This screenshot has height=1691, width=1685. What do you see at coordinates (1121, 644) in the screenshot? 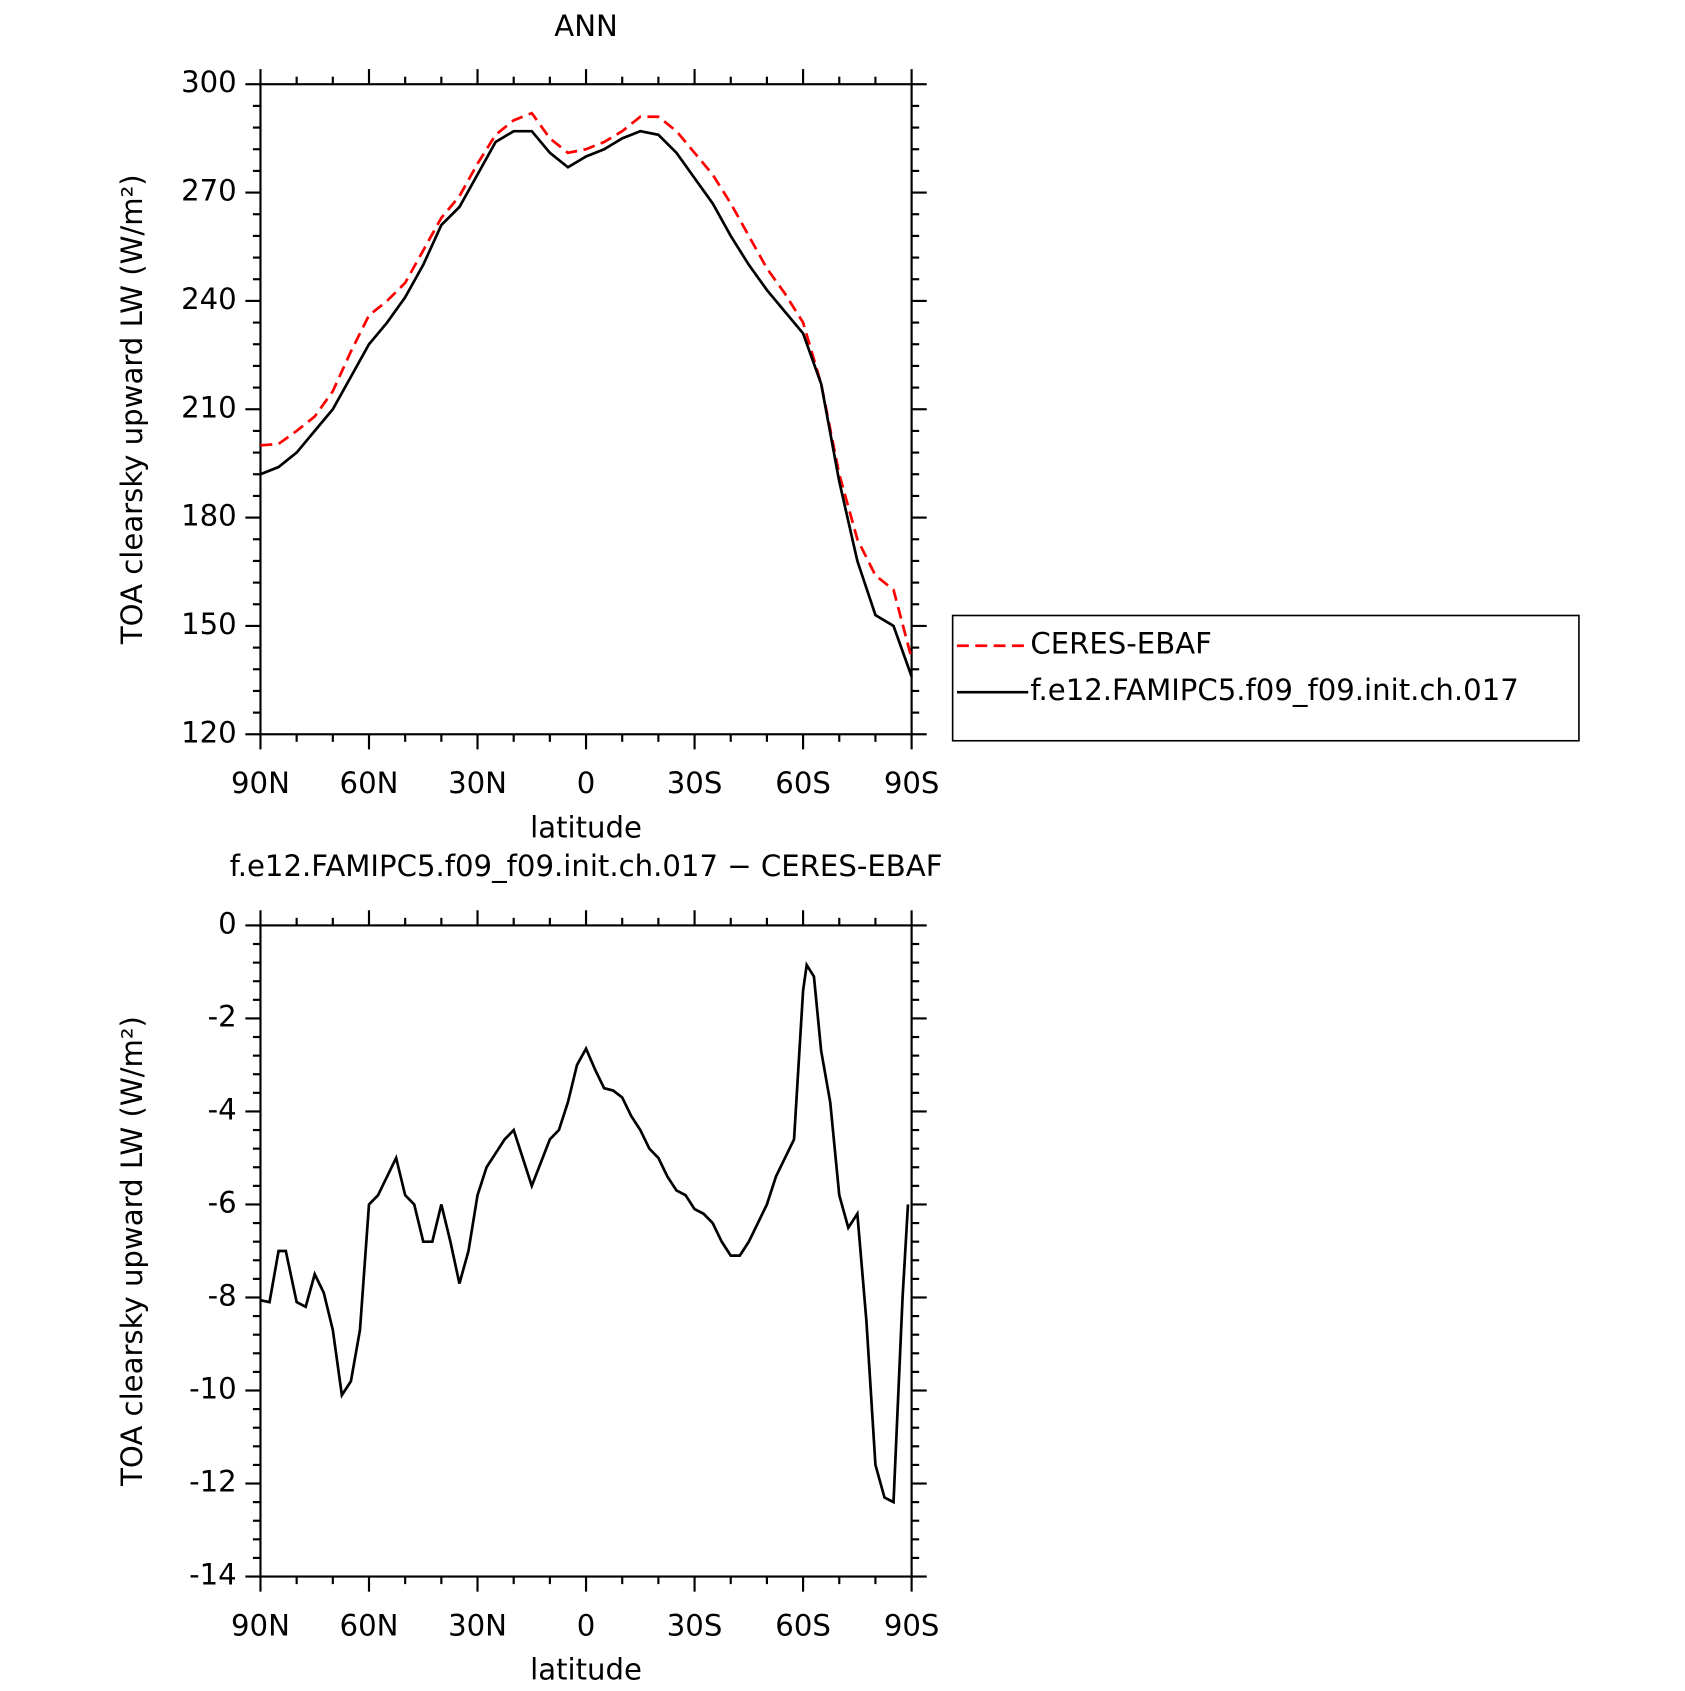
I see `legend-label: CERES-EBAF` at bounding box center [1121, 644].